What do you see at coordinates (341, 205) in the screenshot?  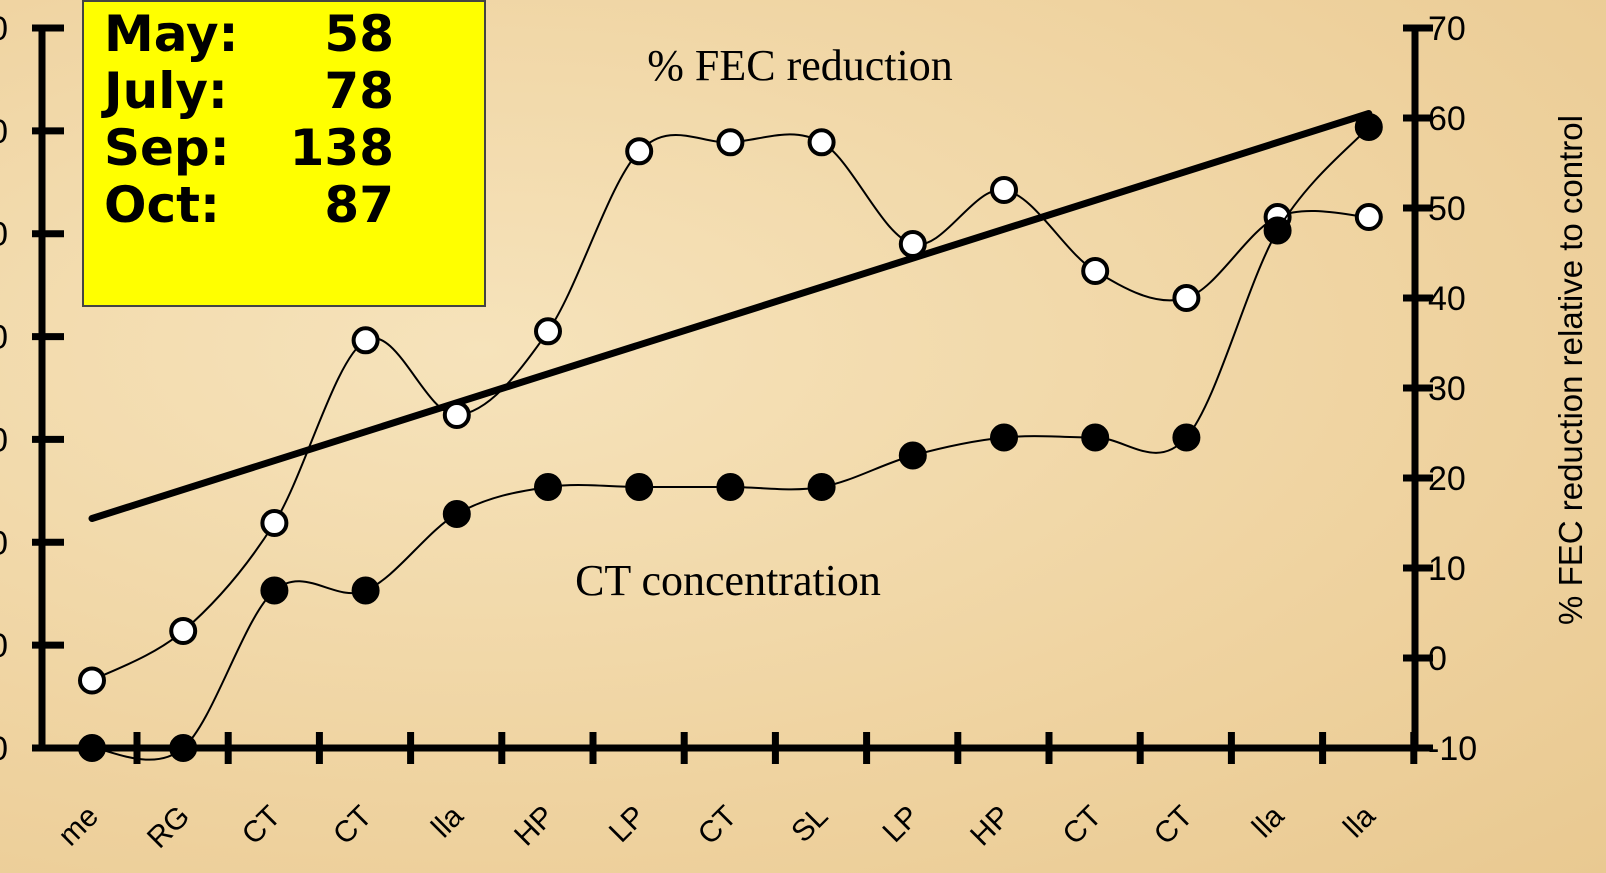 I see `month-value: 87` at bounding box center [341, 205].